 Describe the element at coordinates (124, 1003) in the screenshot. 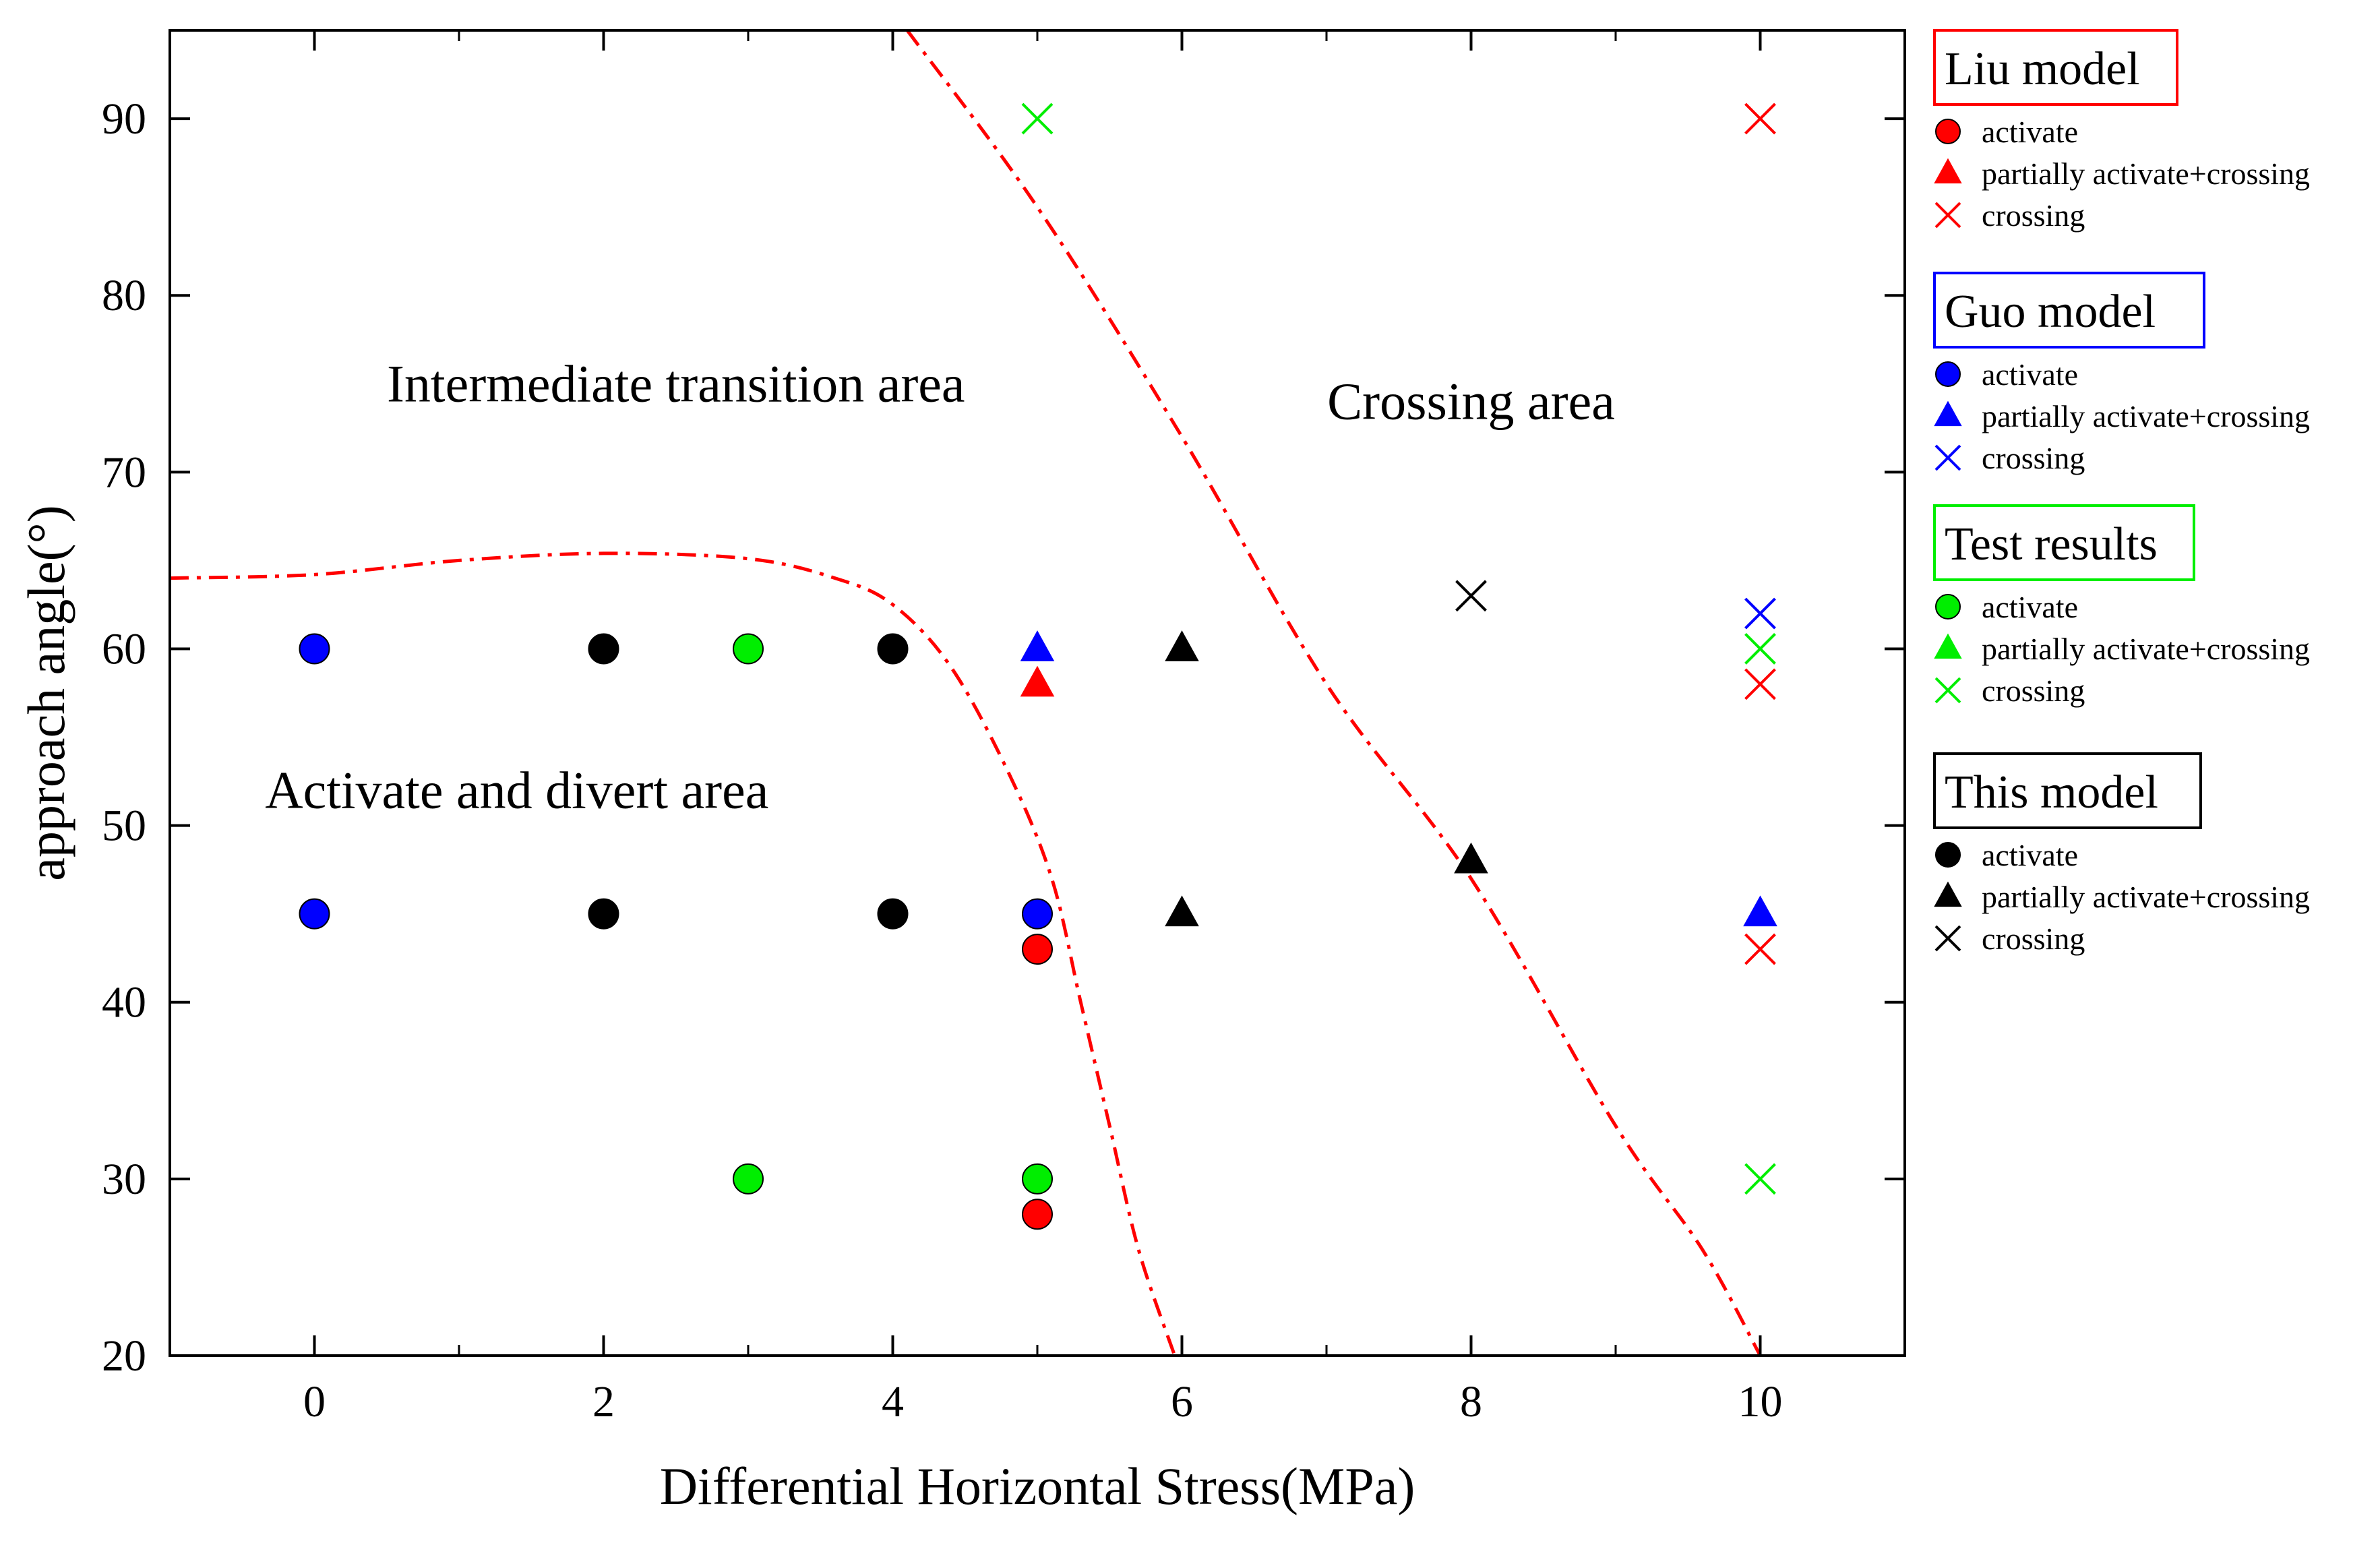

I see `y-tick-label: 40` at that location.